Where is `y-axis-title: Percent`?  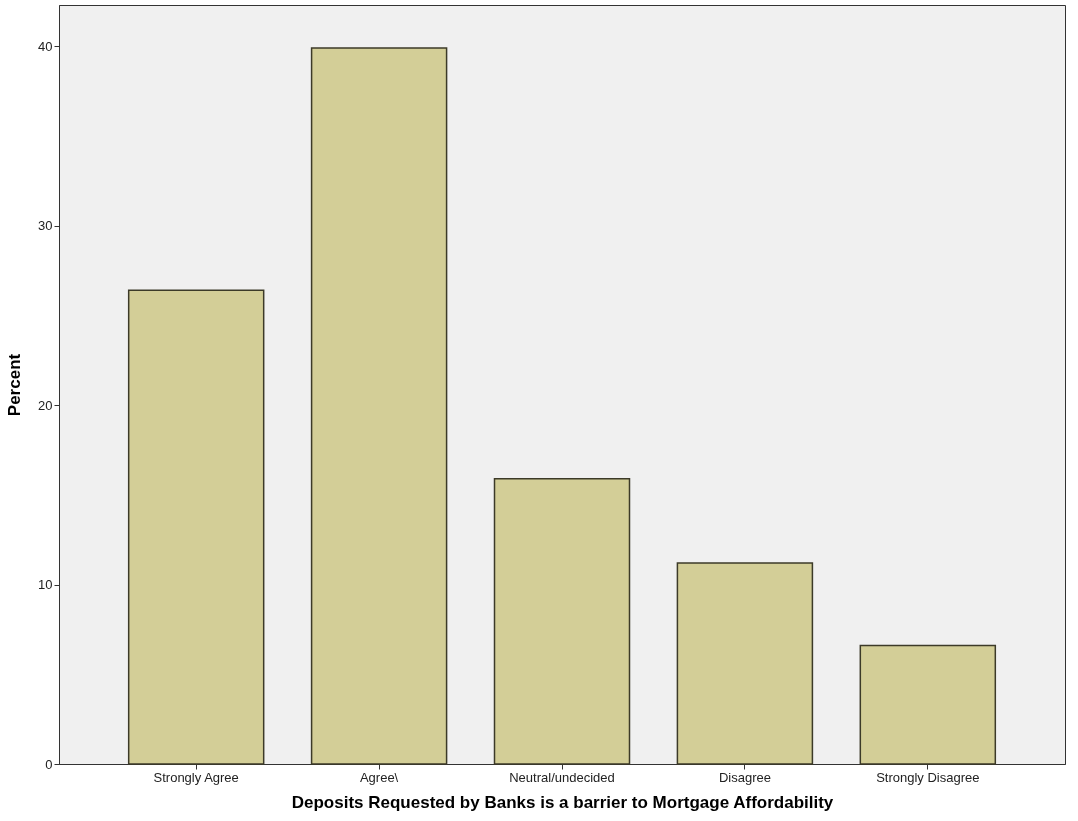 y-axis-title: Percent is located at coordinates (15, 385).